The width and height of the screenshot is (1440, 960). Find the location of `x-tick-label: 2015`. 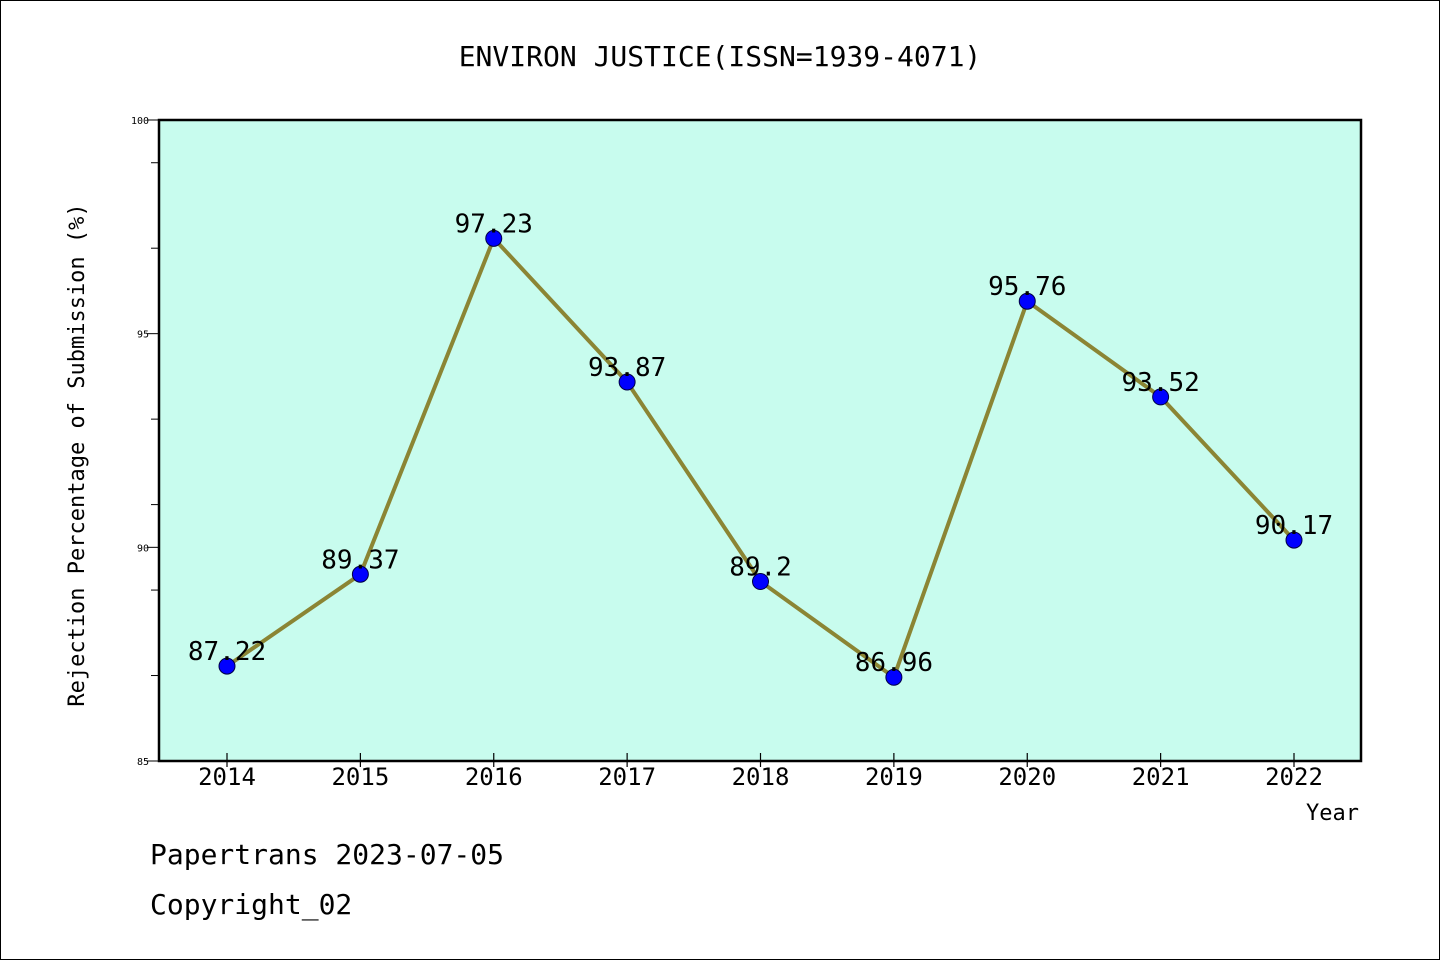

x-tick-label: 2015 is located at coordinates (360, 777).